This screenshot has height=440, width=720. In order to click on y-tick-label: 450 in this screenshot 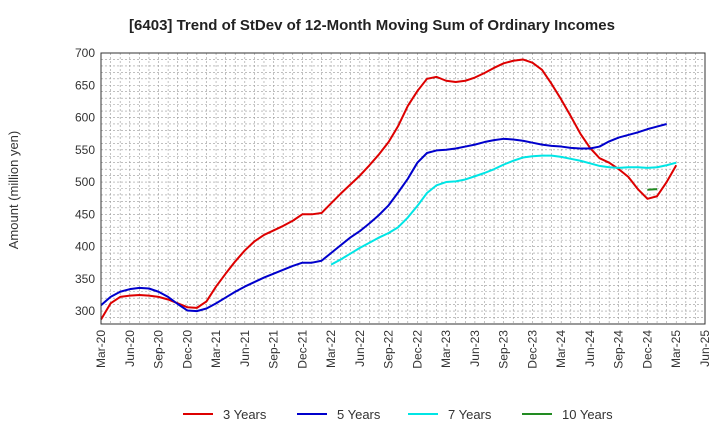, I will do `click(85, 214)`.